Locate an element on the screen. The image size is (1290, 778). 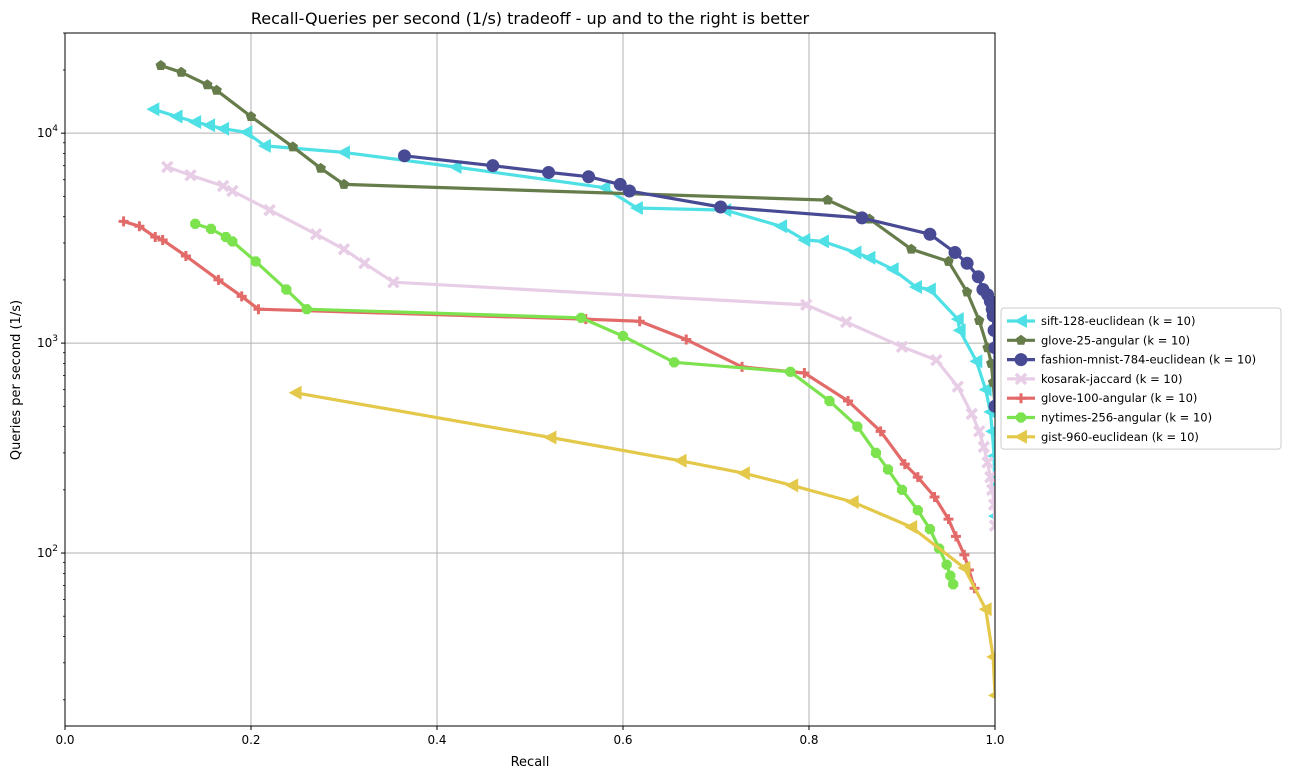
y-tick-label: 10² is located at coordinates (47, 552).